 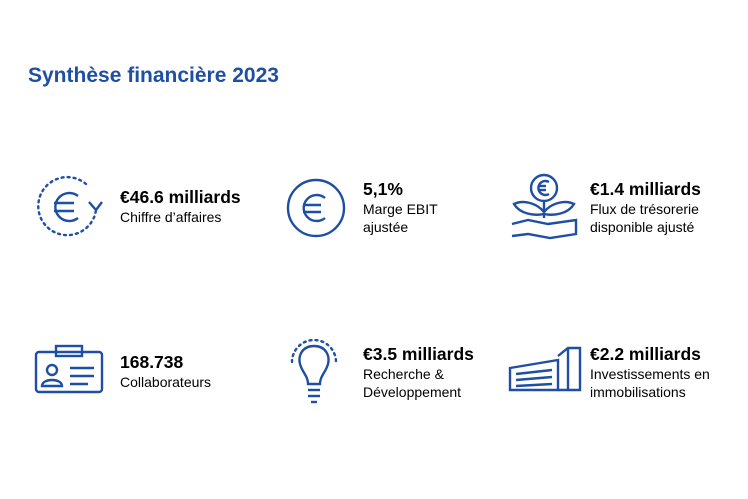 What do you see at coordinates (180, 197) in the screenshot?
I see `kpi-value: €46.6 milliards` at bounding box center [180, 197].